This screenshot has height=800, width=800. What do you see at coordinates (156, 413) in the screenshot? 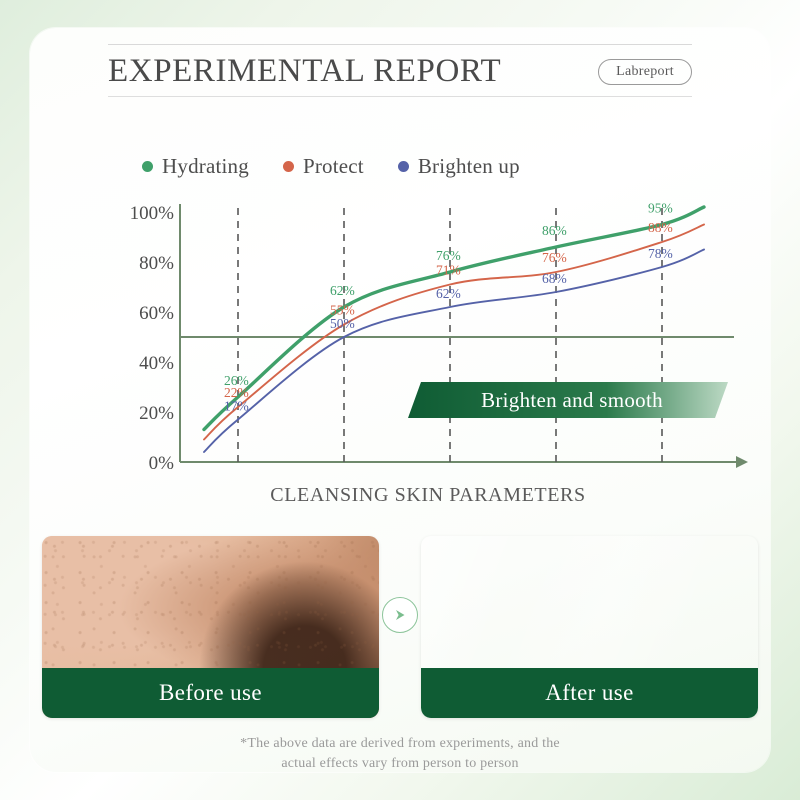
I see `y-tick-label: 20%` at bounding box center [156, 413].